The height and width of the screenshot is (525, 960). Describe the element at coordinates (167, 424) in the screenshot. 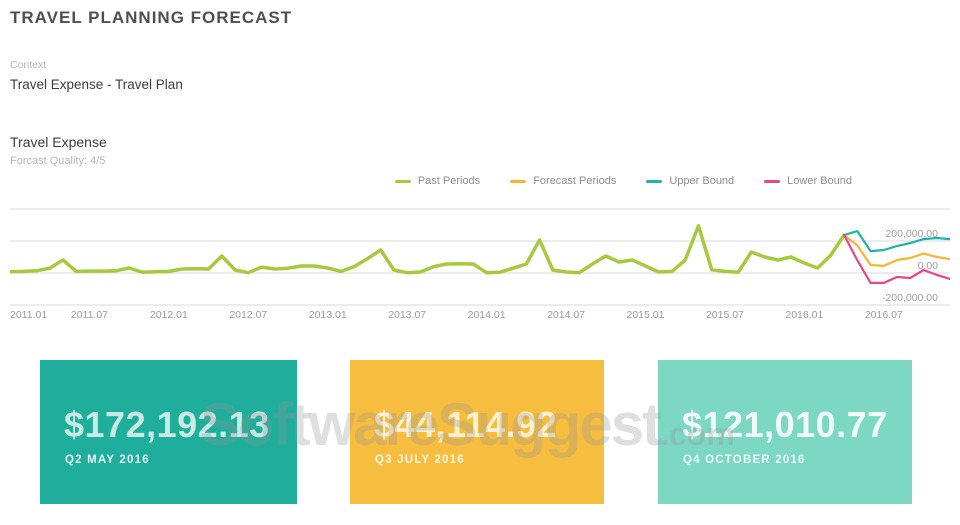

I see `kpi-amount: $172,192.13` at that location.